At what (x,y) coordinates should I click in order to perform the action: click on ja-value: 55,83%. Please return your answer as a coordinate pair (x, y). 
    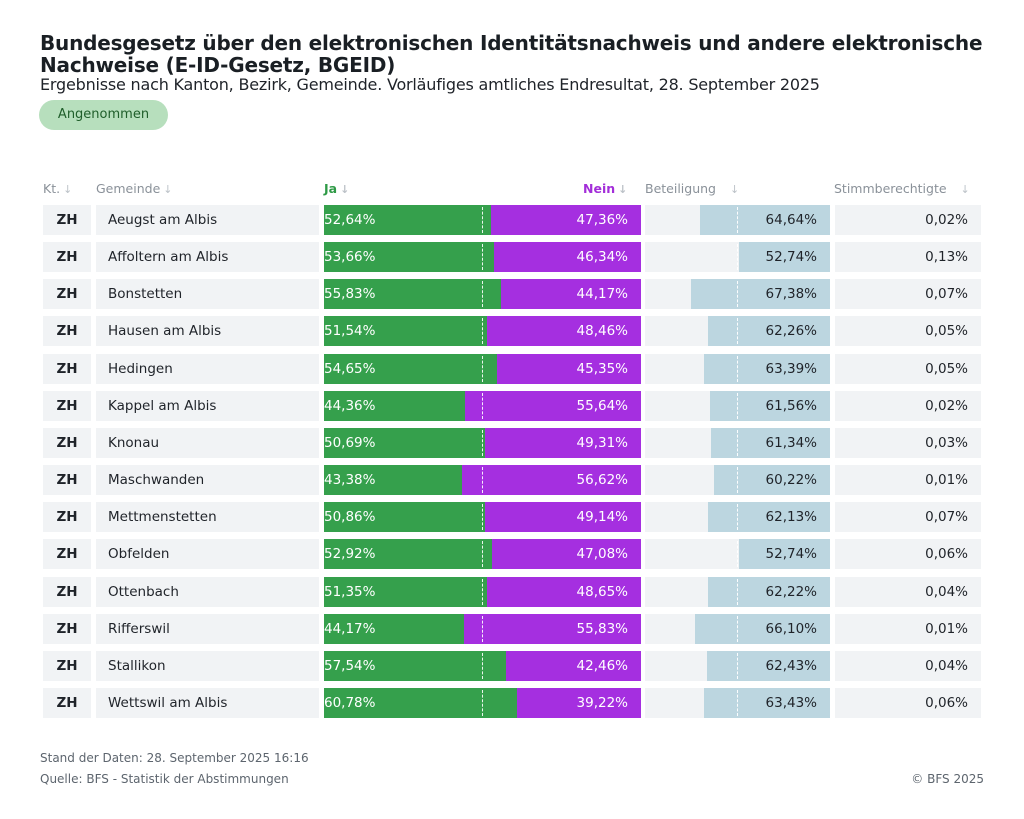
    Looking at the image, I should click on (350, 294).